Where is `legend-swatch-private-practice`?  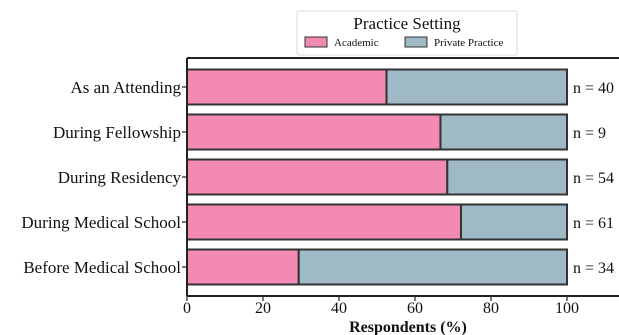 legend-swatch-private-practice is located at coordinates (416, 42).